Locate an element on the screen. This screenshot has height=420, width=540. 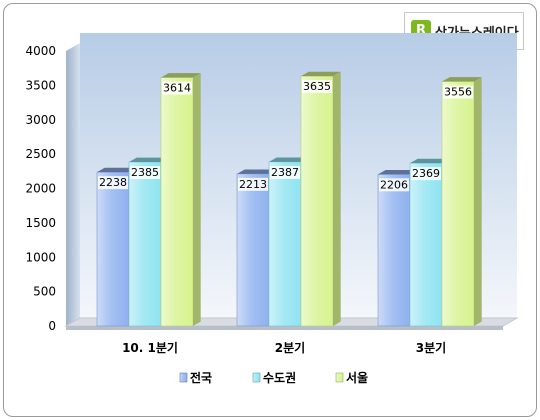
y-tick-label: 2000 is located at coordinates (40, 189).